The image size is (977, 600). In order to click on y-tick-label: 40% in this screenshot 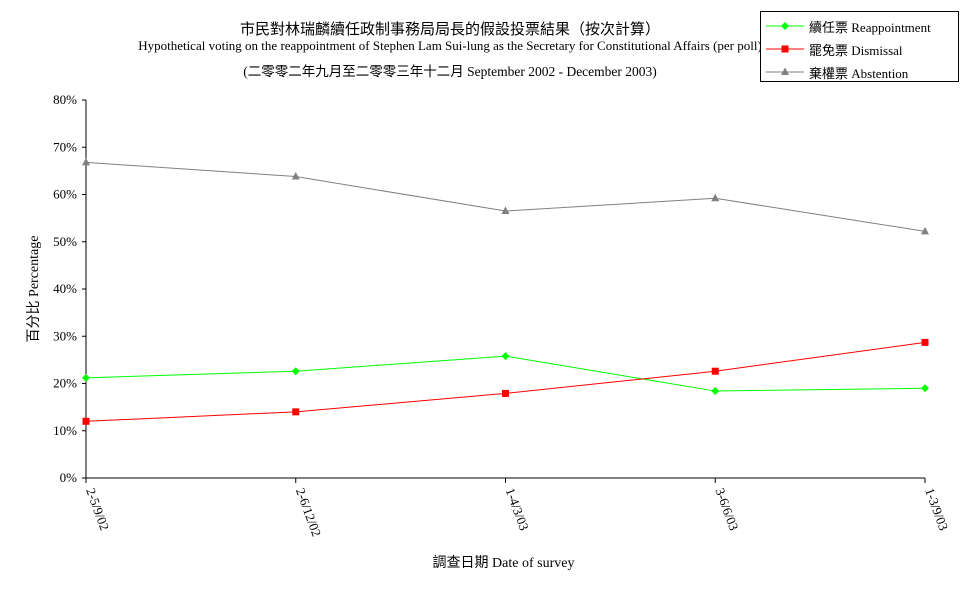, I will do `click(65, 288)`.